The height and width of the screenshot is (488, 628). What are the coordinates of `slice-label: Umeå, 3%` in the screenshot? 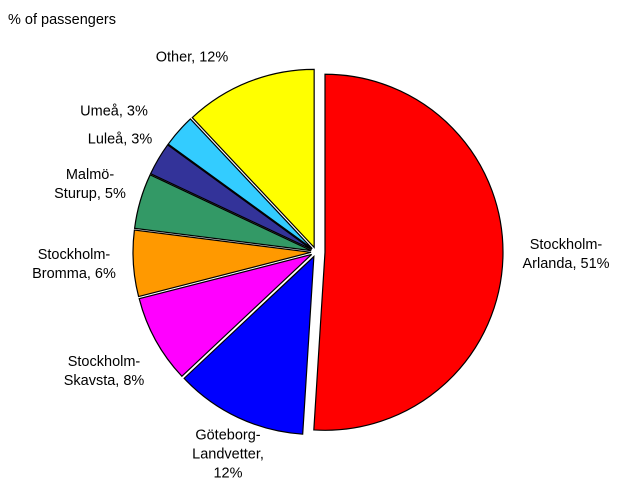 It's located at (114, 111).